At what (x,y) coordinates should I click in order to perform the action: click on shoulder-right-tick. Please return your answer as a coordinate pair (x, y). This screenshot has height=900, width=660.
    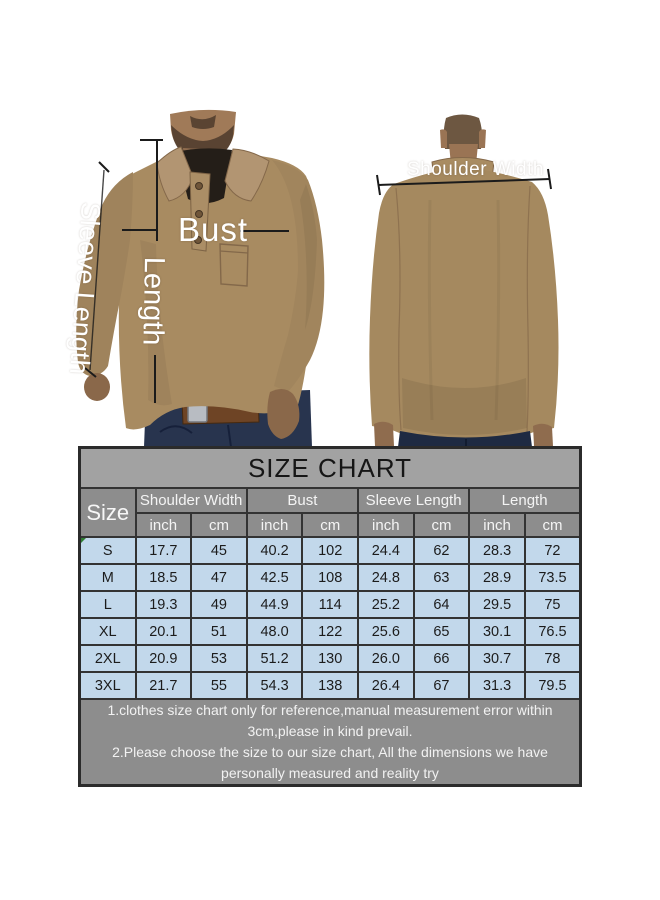
    Looking at the image, I should click on (549, 179).